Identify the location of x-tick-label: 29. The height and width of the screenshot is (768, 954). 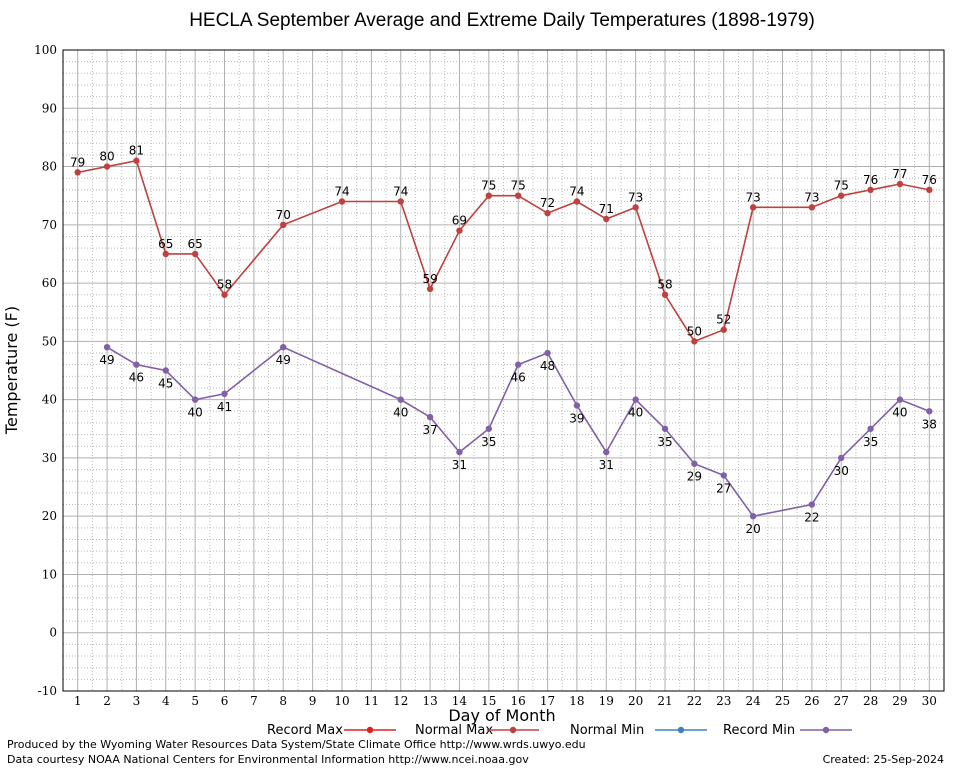
(899, 701).